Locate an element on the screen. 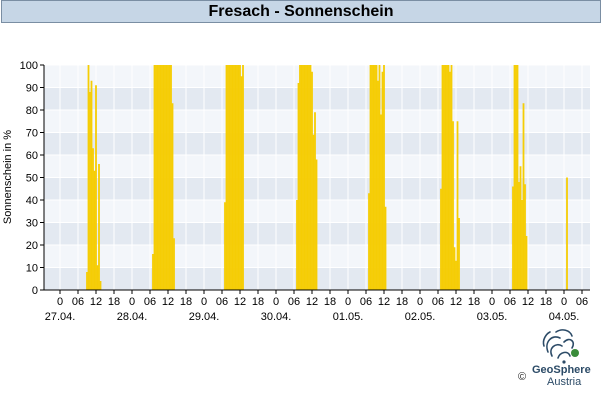 Image resolution: width=603 pixels, height=400 pixels. y-tick-label: 90 is located at coordinates (32, 89).